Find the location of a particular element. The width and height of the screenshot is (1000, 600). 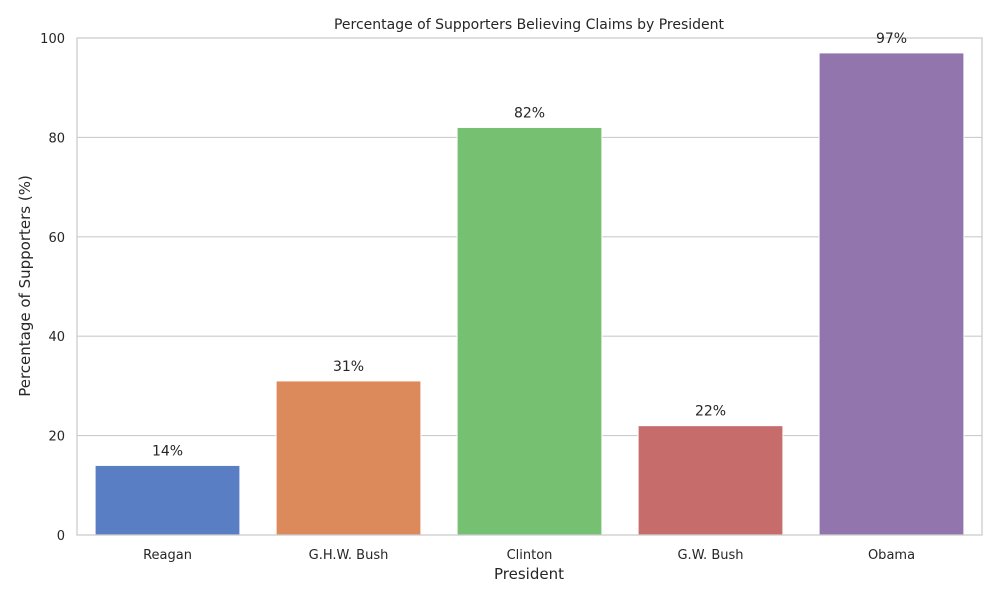

y-tick-label: 40 is located at coordinates (56, 337).